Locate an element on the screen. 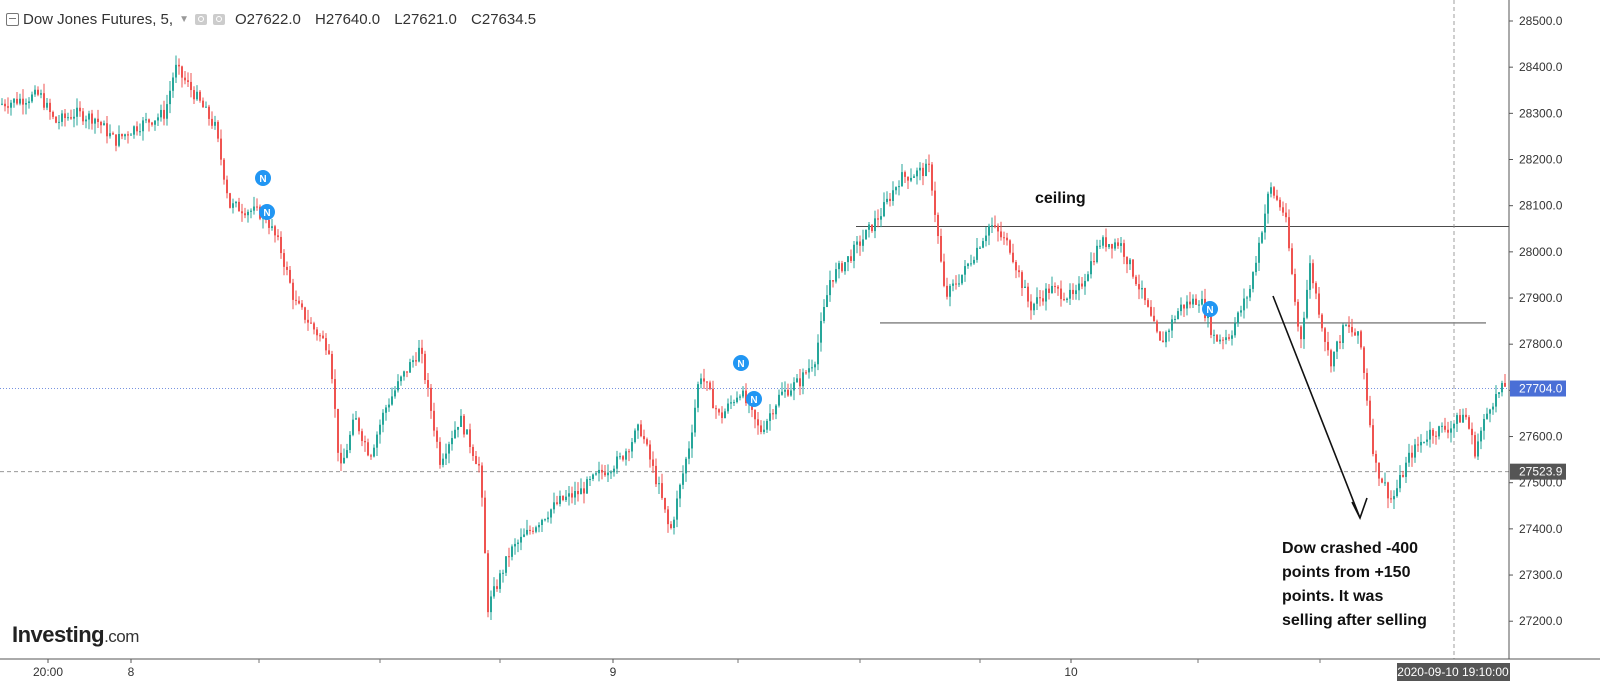  annotation-arrow-head is located at coordinates (1359, 509).